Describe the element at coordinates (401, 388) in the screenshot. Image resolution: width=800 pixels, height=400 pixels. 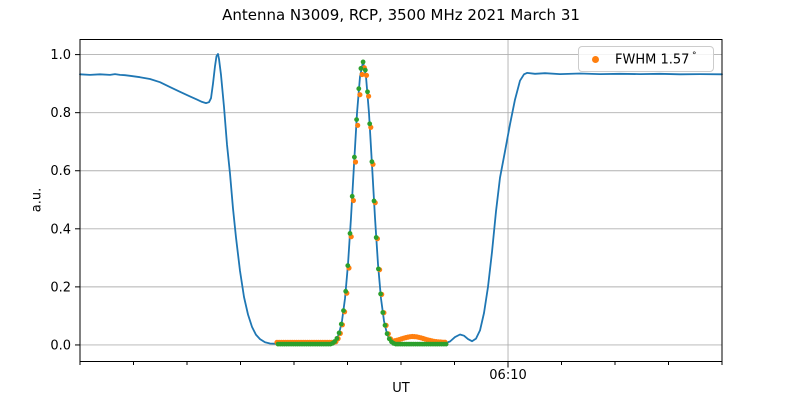
I see `x-axis-label: UT` at that location.